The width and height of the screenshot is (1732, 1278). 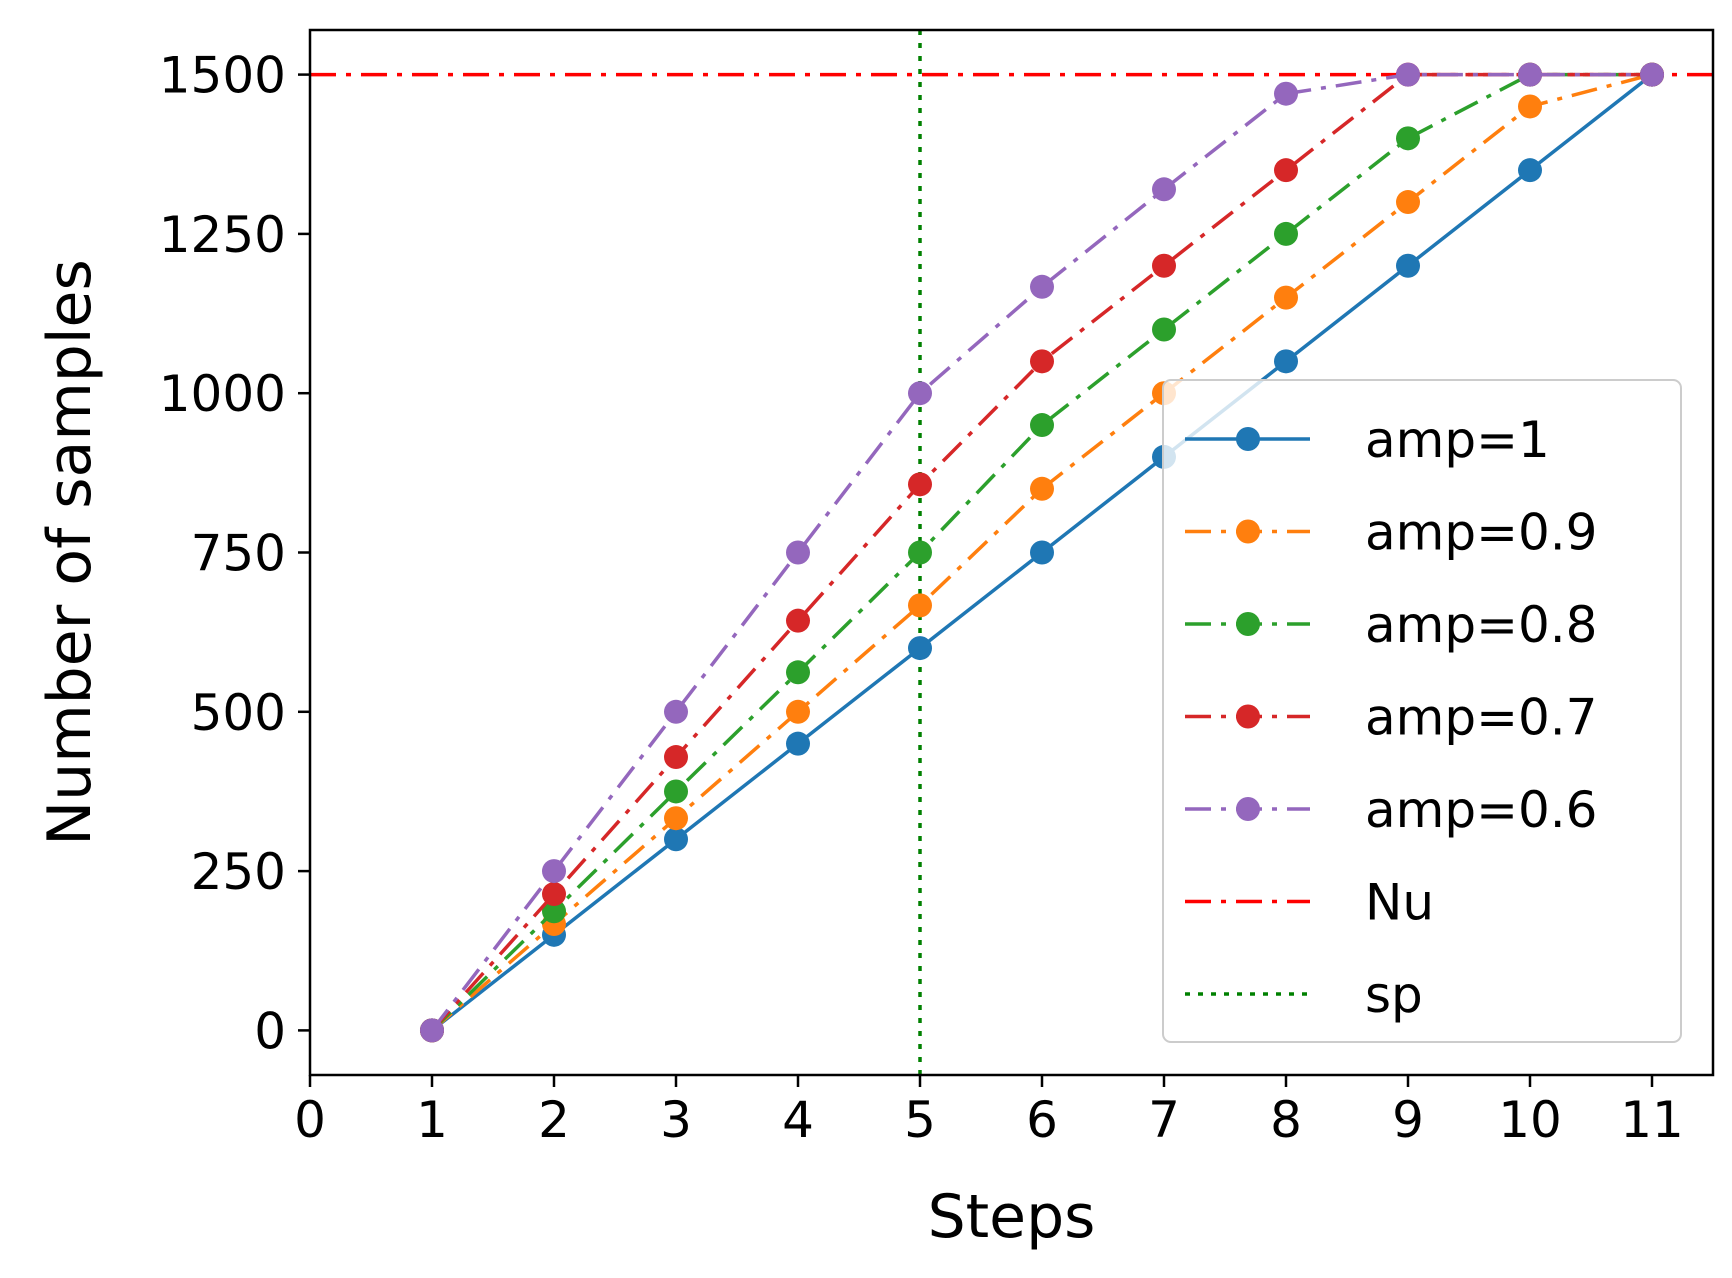 What do you see at coordinates (432, 1120) in the screenshot?
I see `x-tick-label: 1` at bounding box center [432, 1120].